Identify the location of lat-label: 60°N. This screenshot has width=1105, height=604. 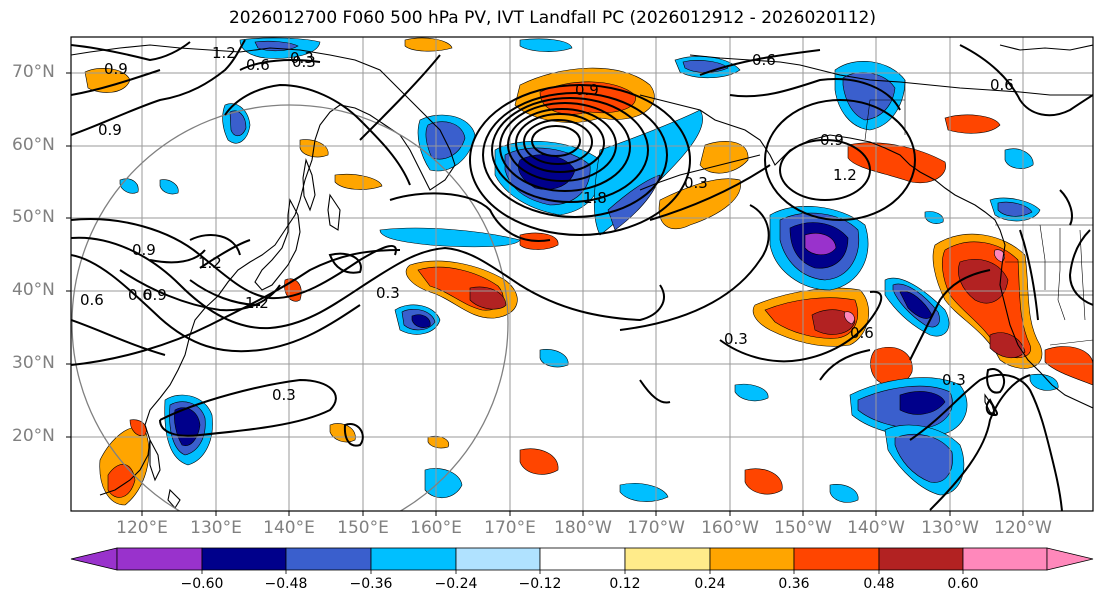
(33, 145).